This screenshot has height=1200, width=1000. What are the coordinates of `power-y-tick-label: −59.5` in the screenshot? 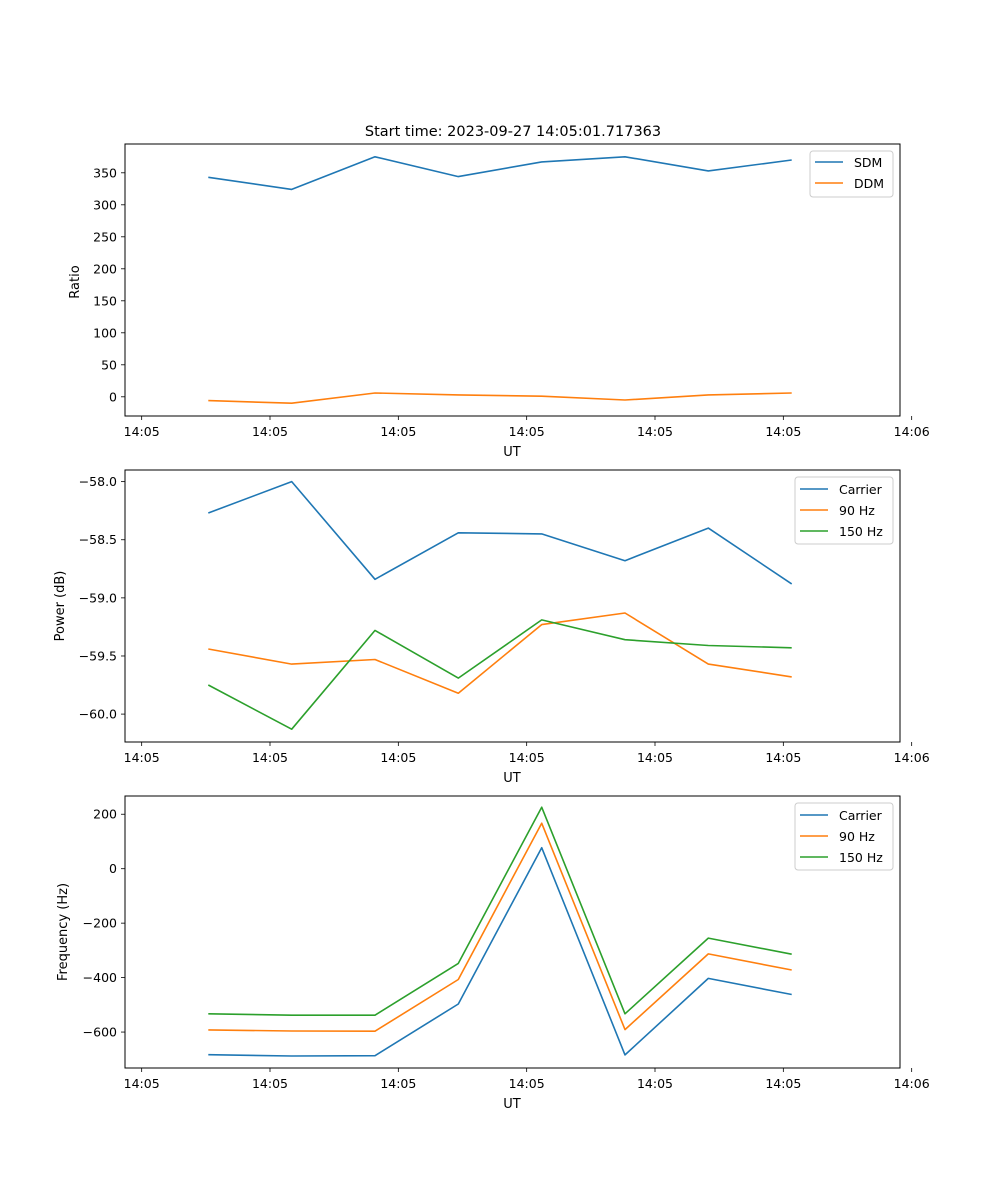 It's located at (98, 655).